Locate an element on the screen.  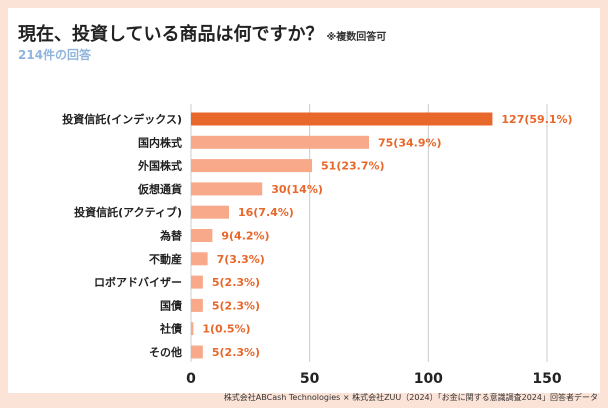
x-tick-label: 150 is located at coordinates (546, 379).